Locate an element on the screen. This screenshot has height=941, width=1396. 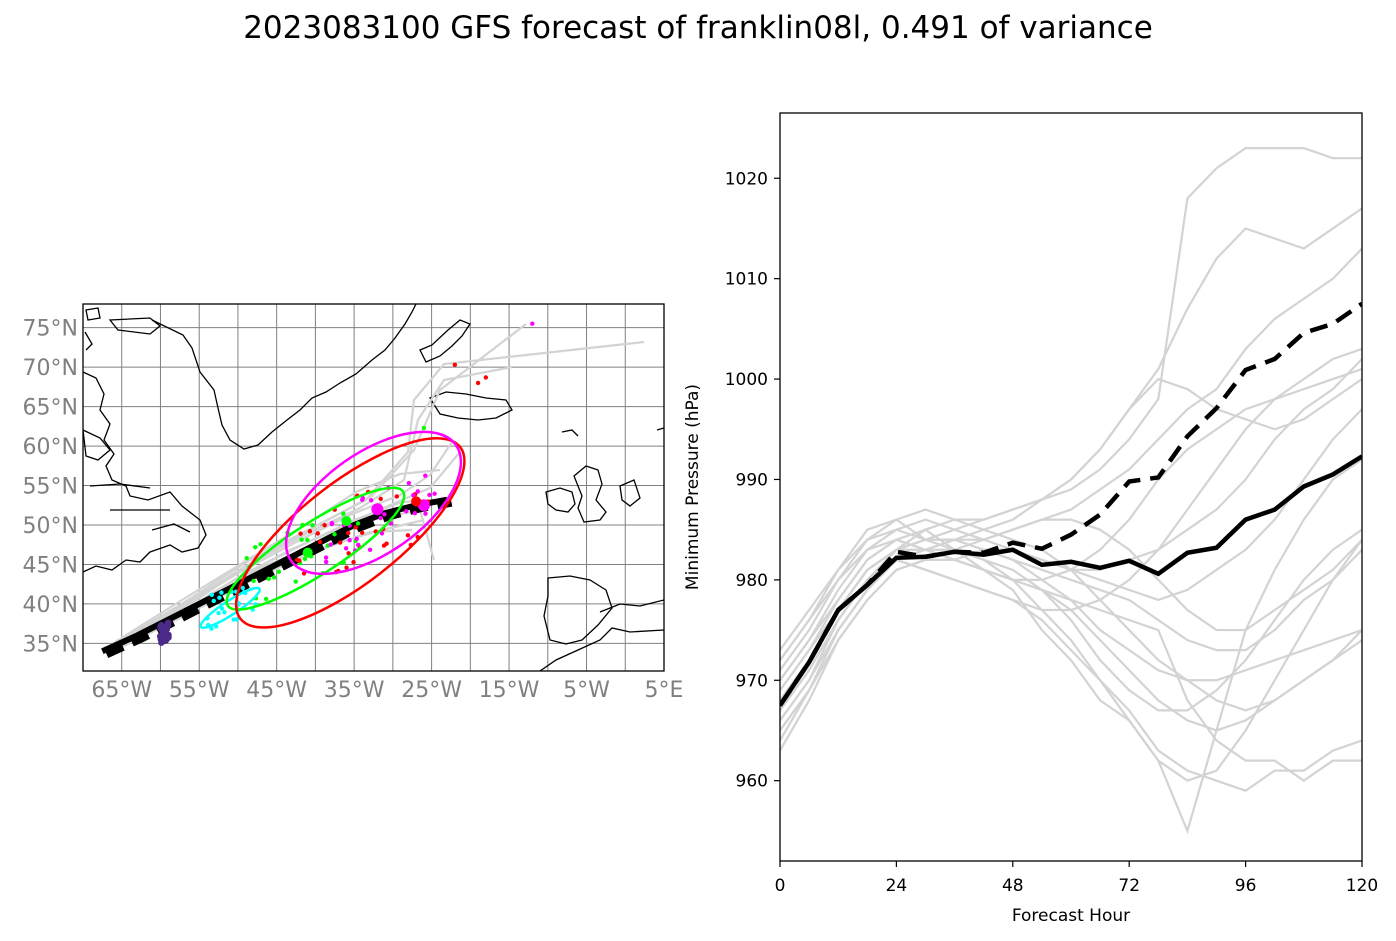
x-axis-label: Forecast Hour is located at coordinates (1071, 916).